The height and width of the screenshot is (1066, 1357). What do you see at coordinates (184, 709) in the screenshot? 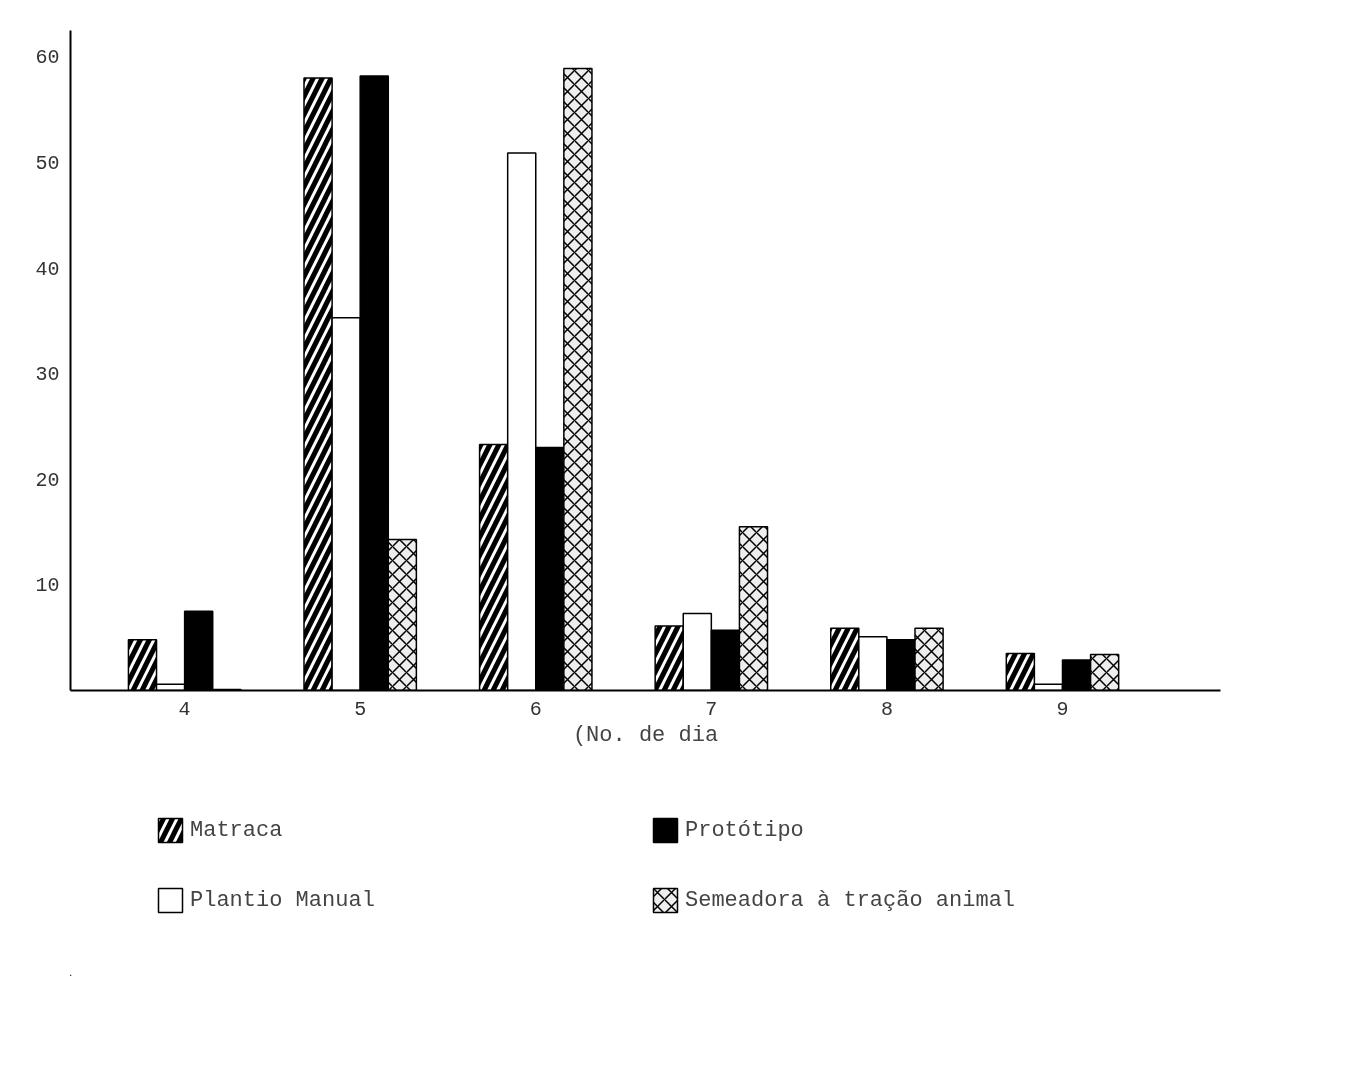
I see `x-tick-label: 4` at bounding box center [184, 709].